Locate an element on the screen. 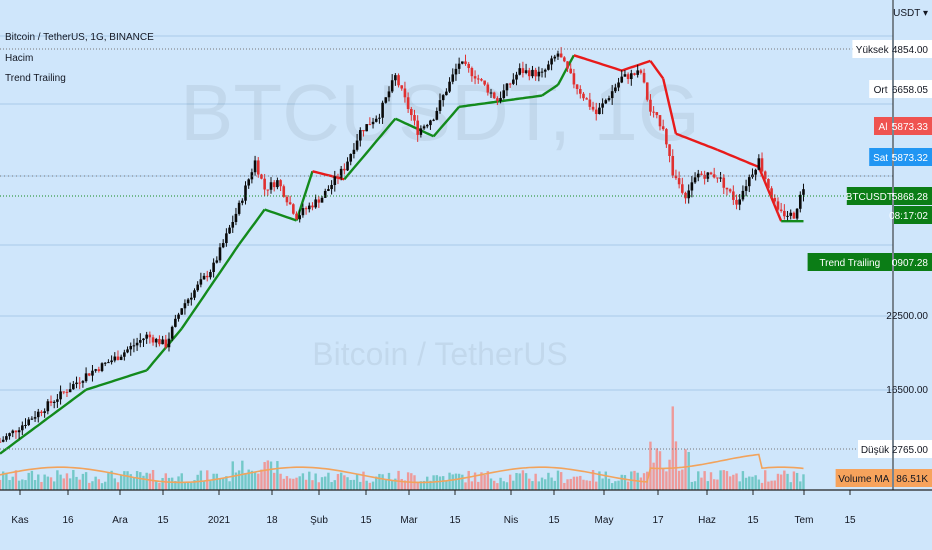 This screenshot has width=932, height=550. x-axis-label: 15 is located at coordinates (455, 520).